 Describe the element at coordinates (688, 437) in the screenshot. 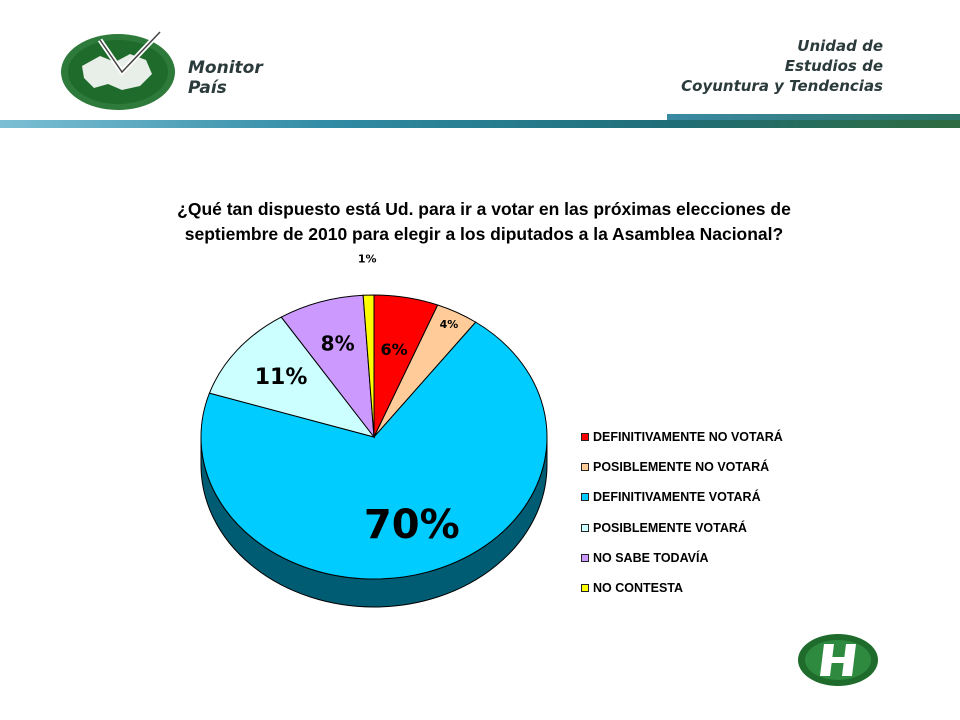

I see `legend-label: DEFINITIVAMENTE NO VOTARÁ` at that location.